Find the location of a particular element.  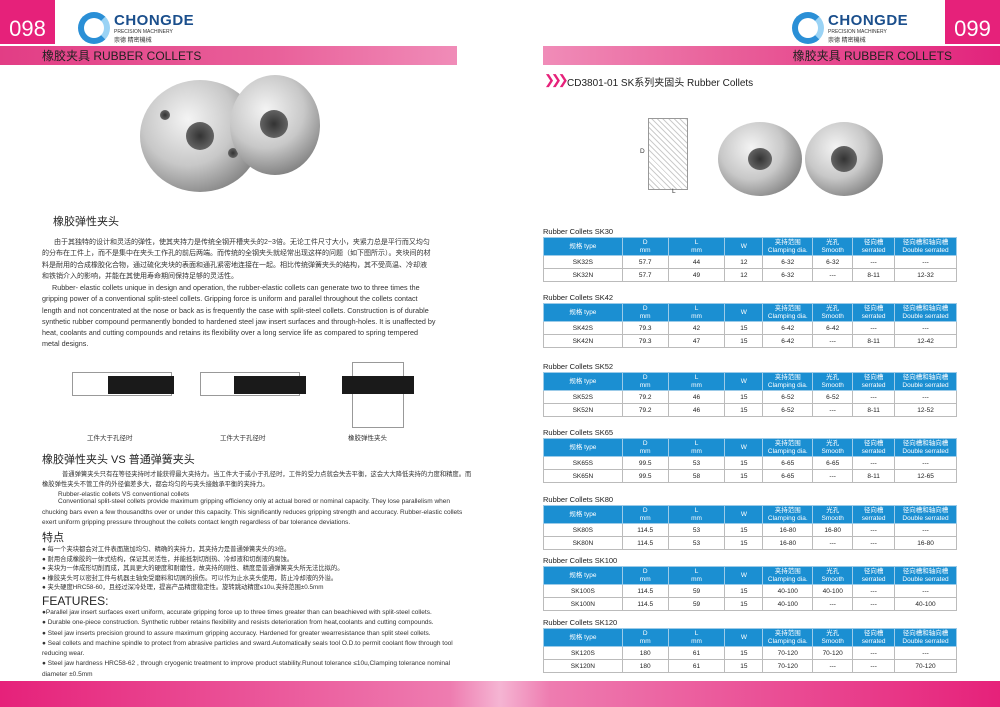

table-cell: 70-120 is located at coordinates (788, 653).